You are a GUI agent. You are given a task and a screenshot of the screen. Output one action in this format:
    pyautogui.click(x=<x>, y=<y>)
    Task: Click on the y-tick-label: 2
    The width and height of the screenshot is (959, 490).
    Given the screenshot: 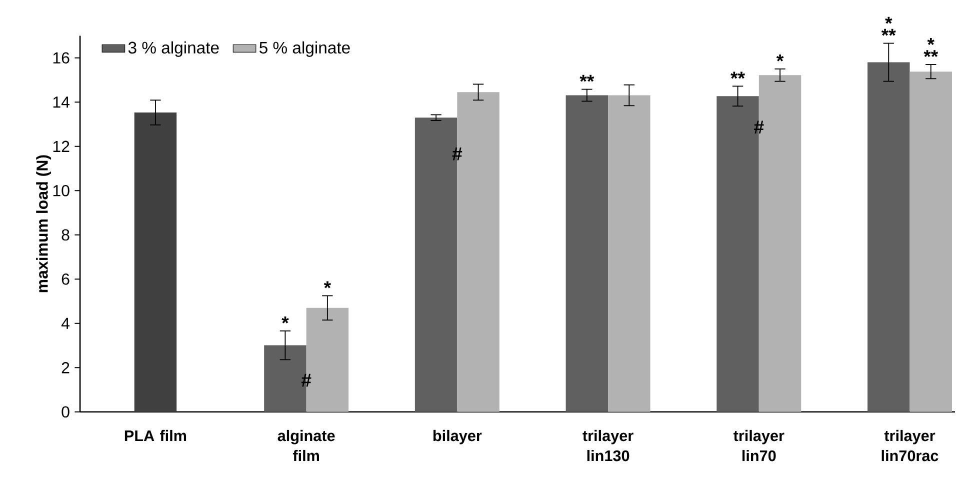 What is the action you would take?
    pyautogui.click(x=66, y=368)
    